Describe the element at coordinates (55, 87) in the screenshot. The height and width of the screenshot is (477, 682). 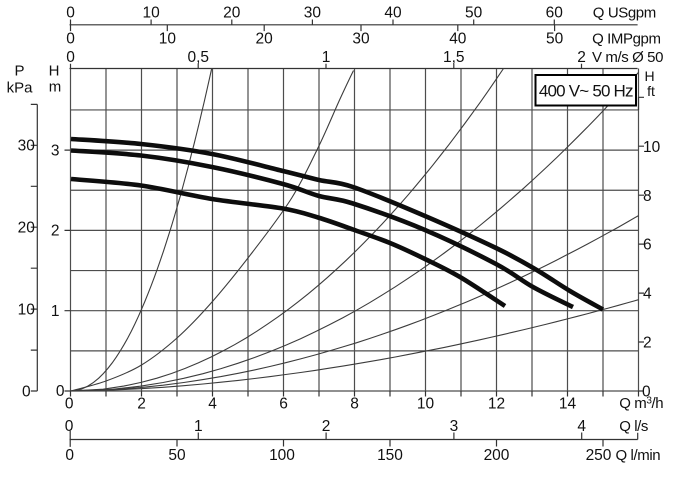
I see `svg-text: m` at that location.